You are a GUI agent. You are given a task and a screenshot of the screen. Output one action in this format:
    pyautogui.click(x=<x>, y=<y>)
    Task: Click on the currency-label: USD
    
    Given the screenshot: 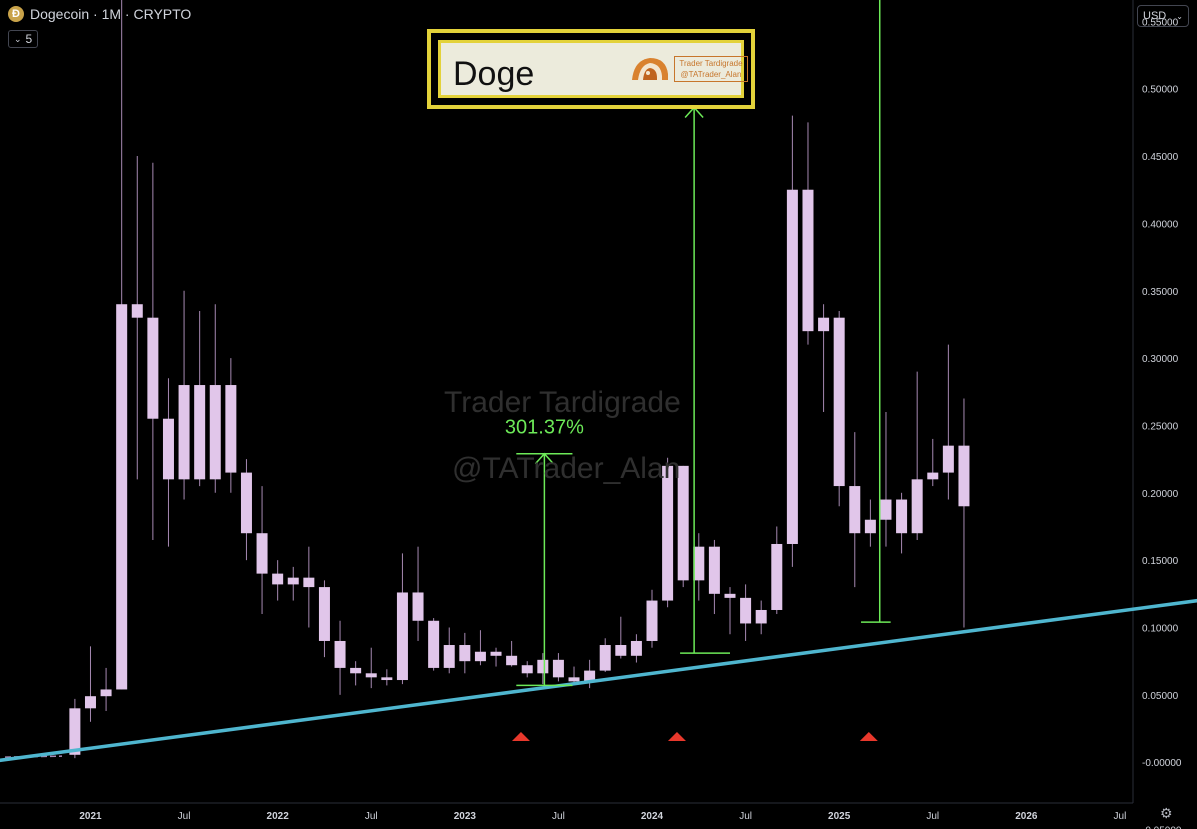 What is the action you would take?
    pyautogui.click(x=1155, y=16)
    